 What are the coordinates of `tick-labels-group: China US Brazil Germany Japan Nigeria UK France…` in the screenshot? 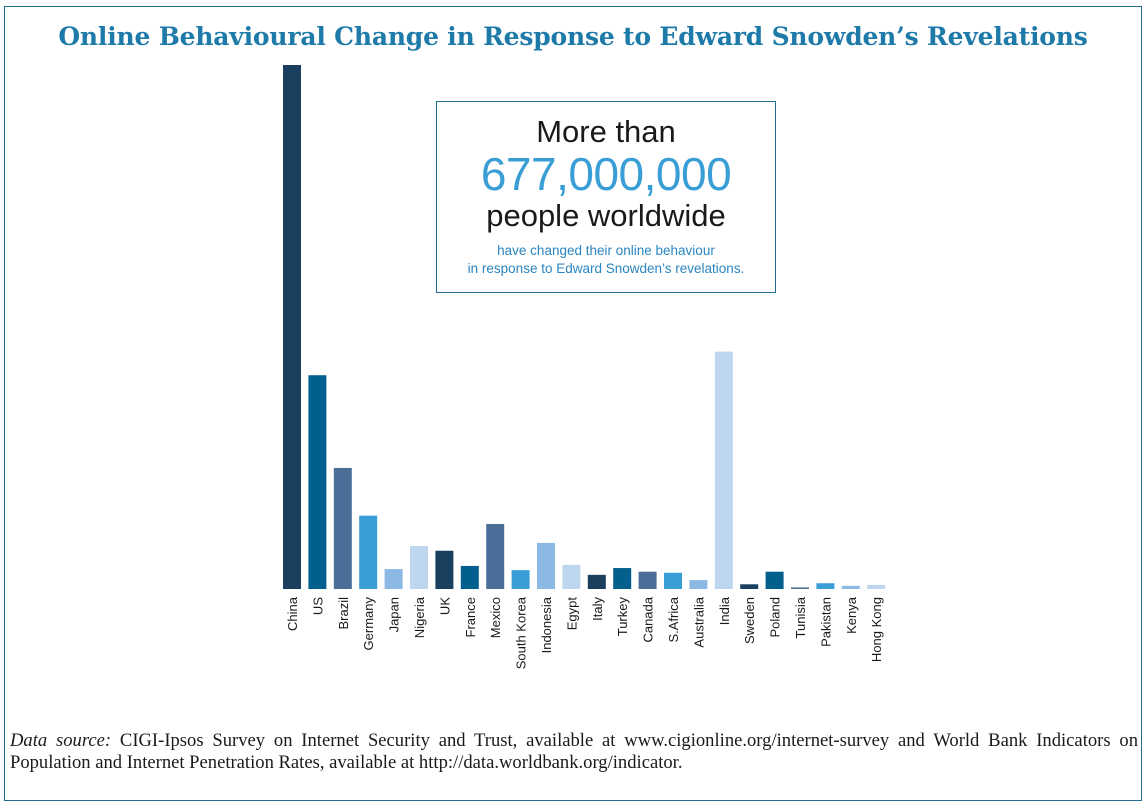 It's located at (584, 632).